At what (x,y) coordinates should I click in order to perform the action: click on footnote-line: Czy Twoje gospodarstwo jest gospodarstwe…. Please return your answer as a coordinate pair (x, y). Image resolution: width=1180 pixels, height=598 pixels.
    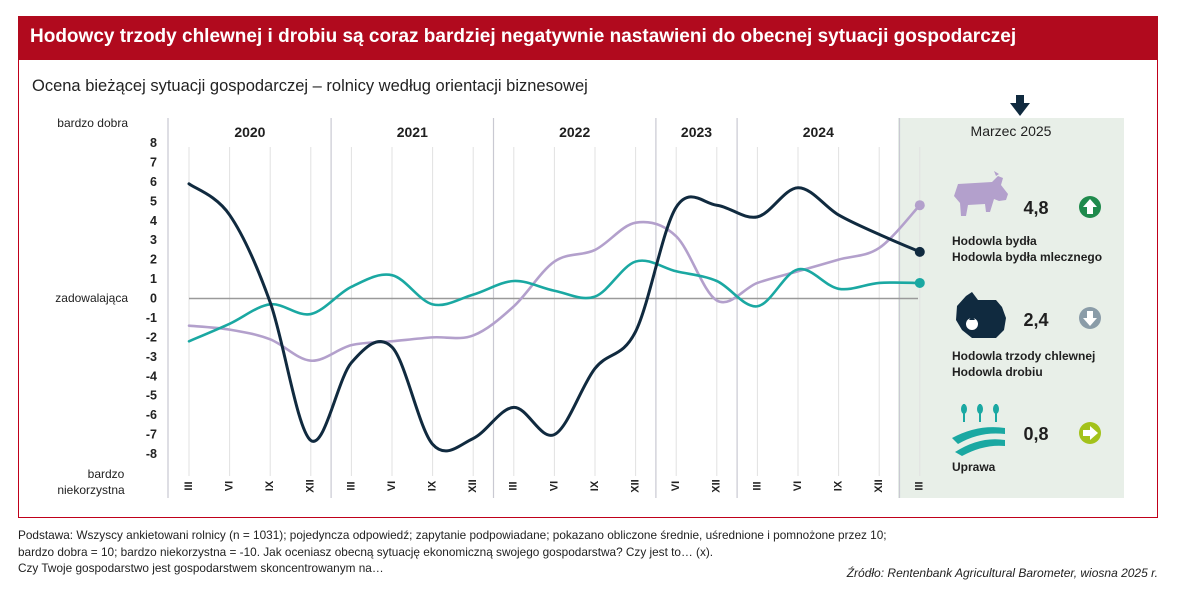
    Looking at the image, I should click on (201, 568).